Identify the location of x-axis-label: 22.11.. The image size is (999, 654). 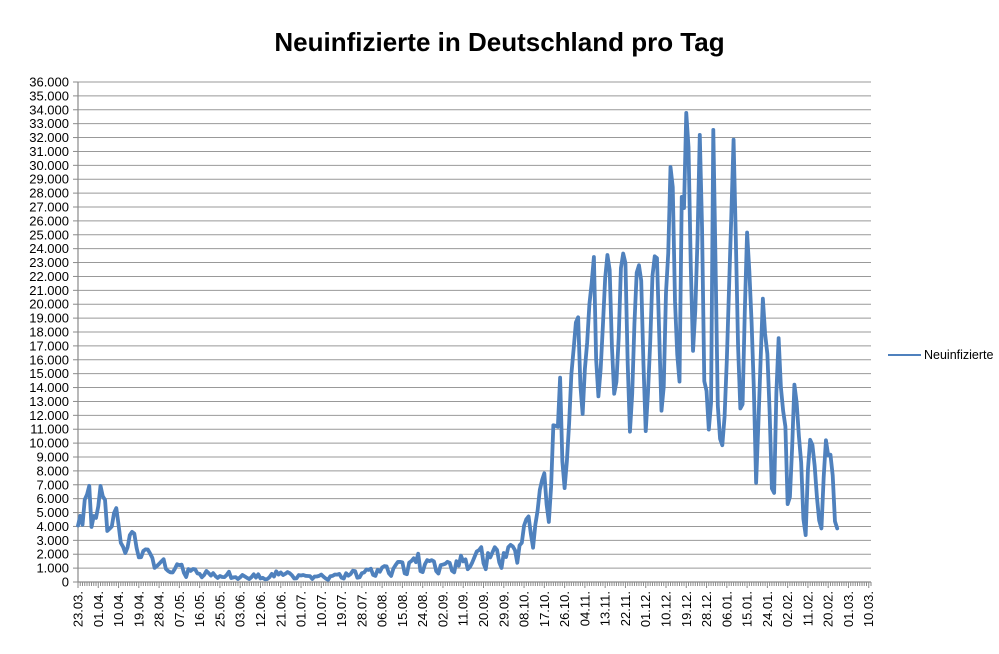
(625, 608).